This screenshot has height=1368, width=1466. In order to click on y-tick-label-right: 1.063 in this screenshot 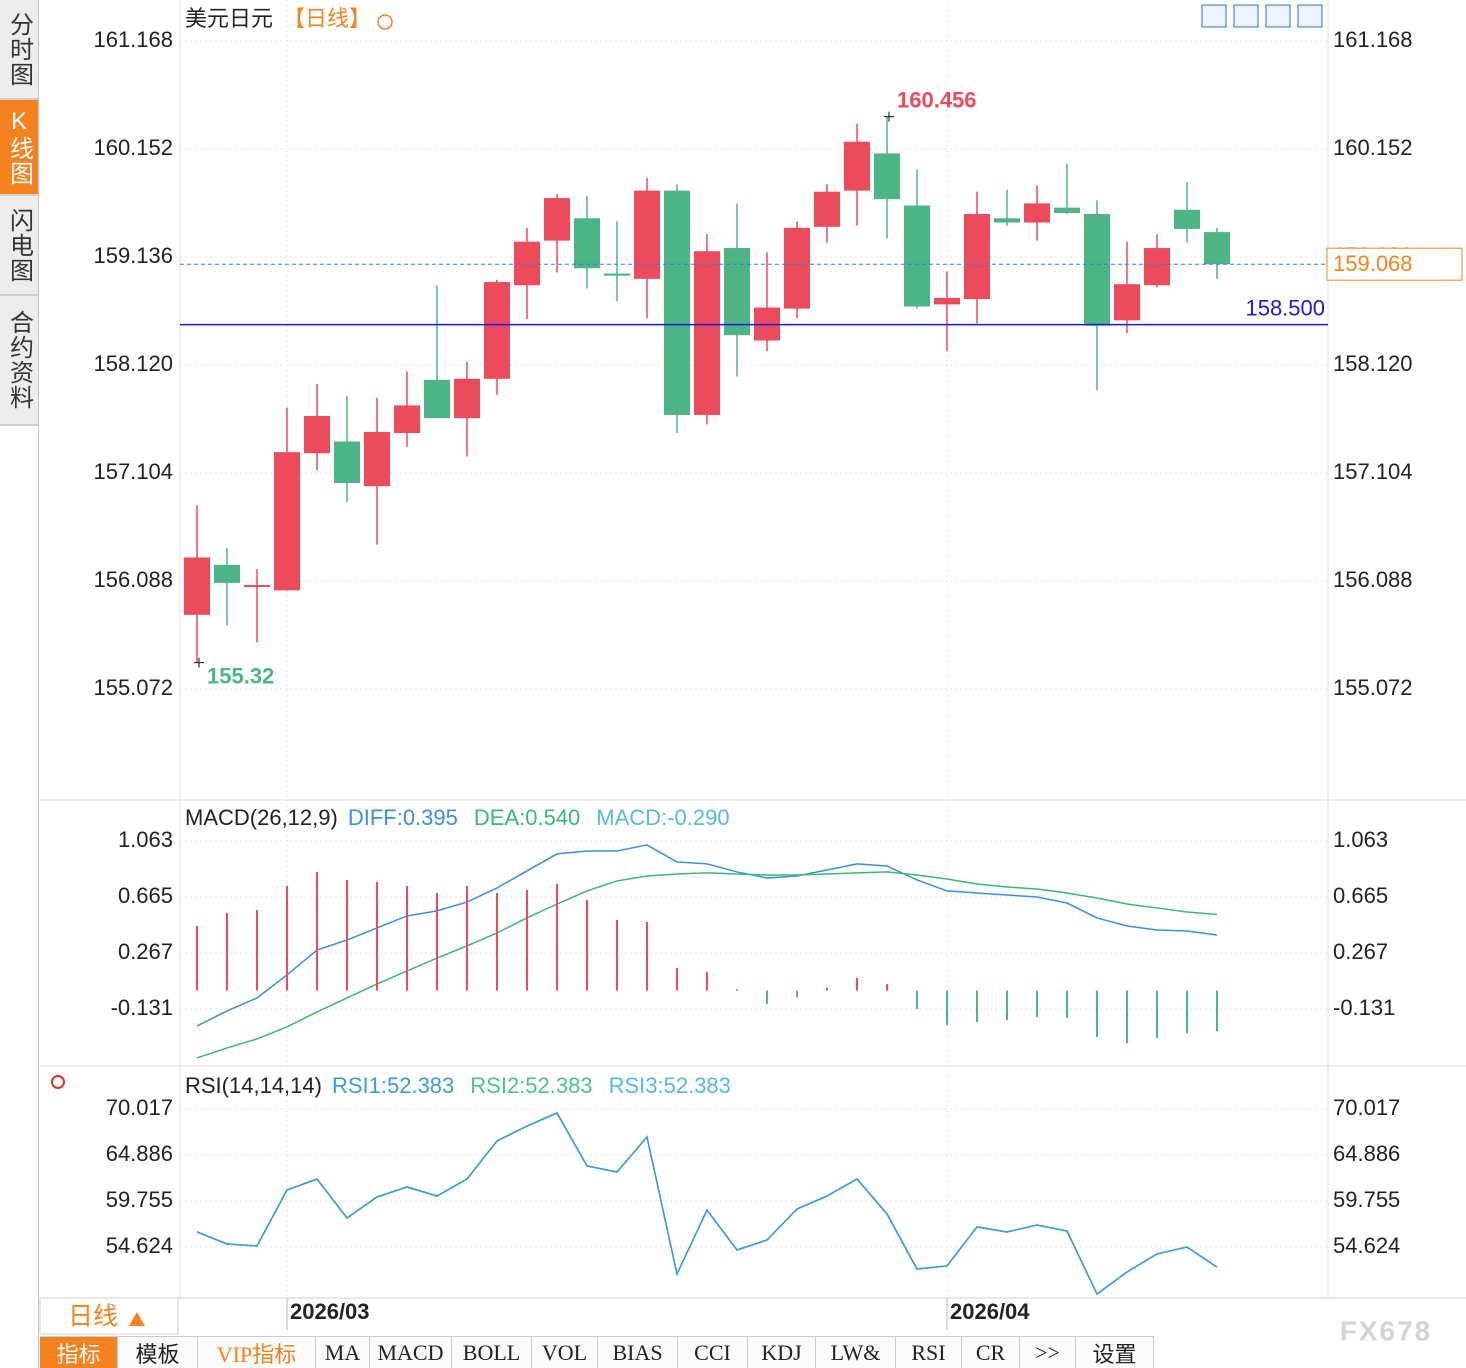, I will do `click(1360, 839)`.